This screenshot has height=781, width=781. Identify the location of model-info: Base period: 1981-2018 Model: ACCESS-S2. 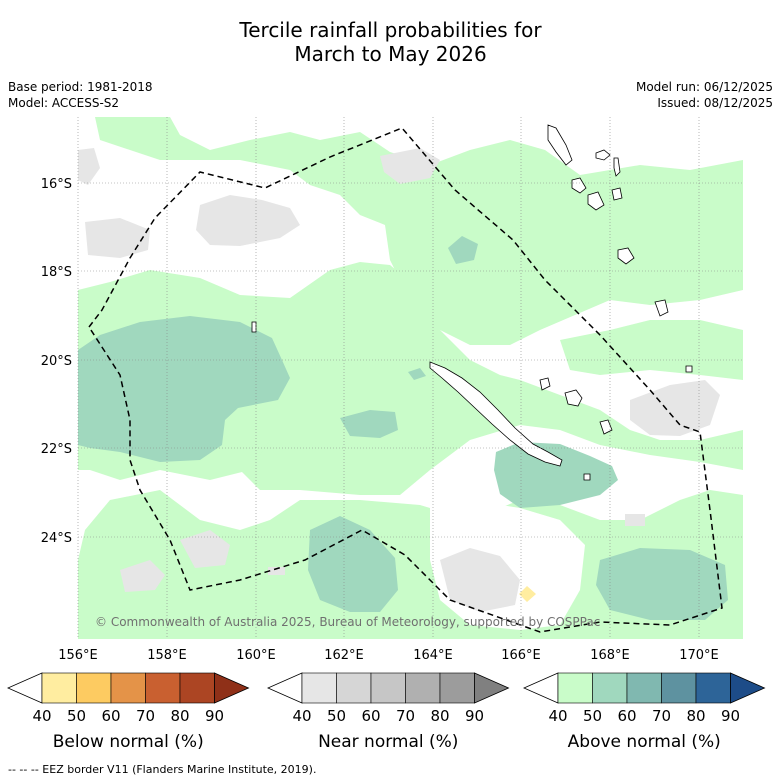
(80, 95).